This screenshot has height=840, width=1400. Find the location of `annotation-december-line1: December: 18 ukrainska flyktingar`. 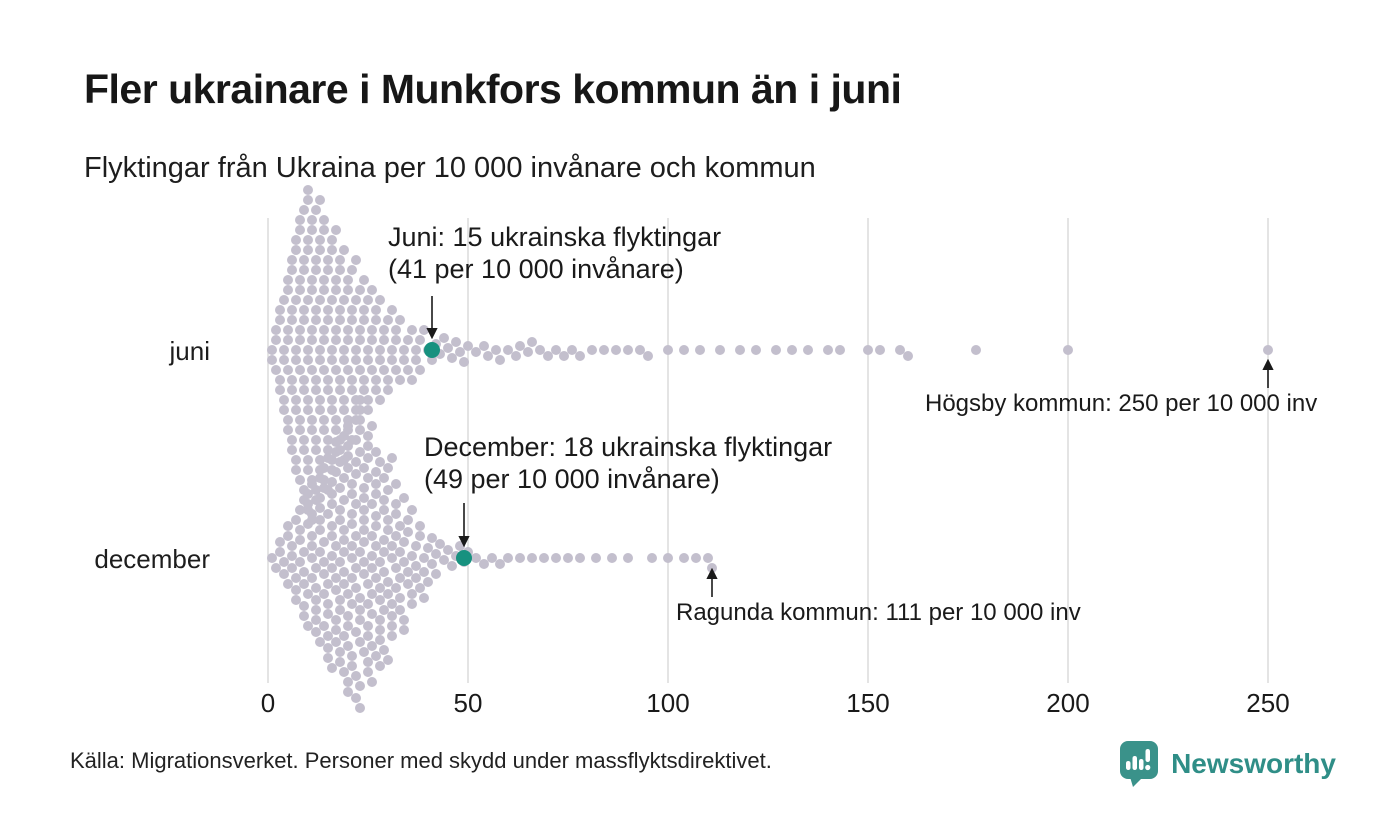

annotation-december-line1: December: 18 ukrainska flyktingar is located at coordinates (628, 447).